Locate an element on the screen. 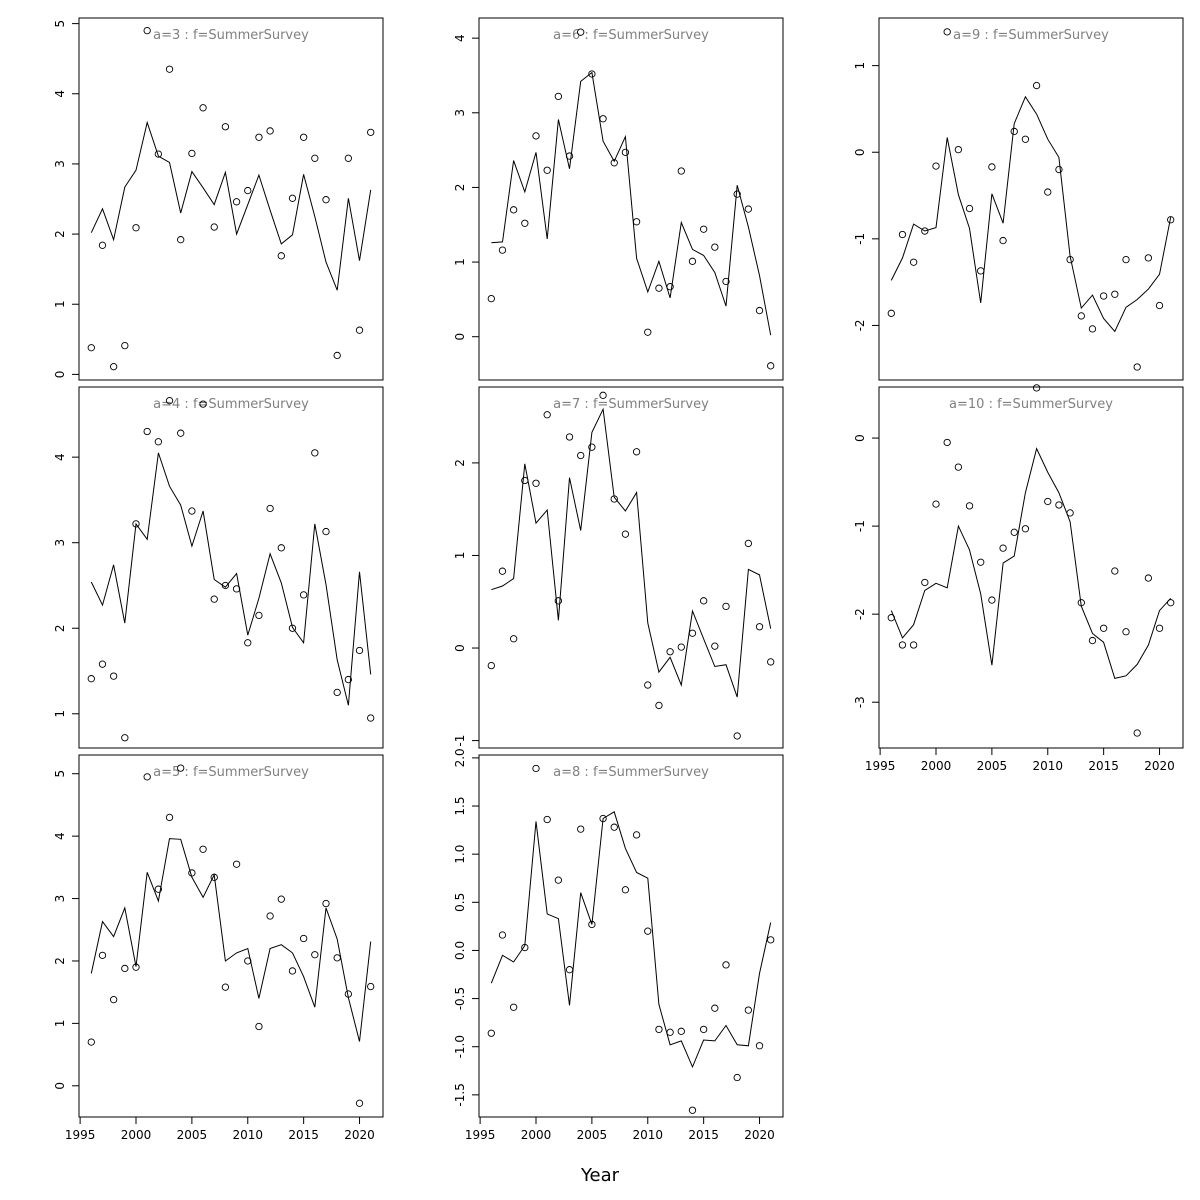 The image size is (1200, 1200). panel-title: a=7 : f=SummerSurvey is located at coordinates (631, 404).